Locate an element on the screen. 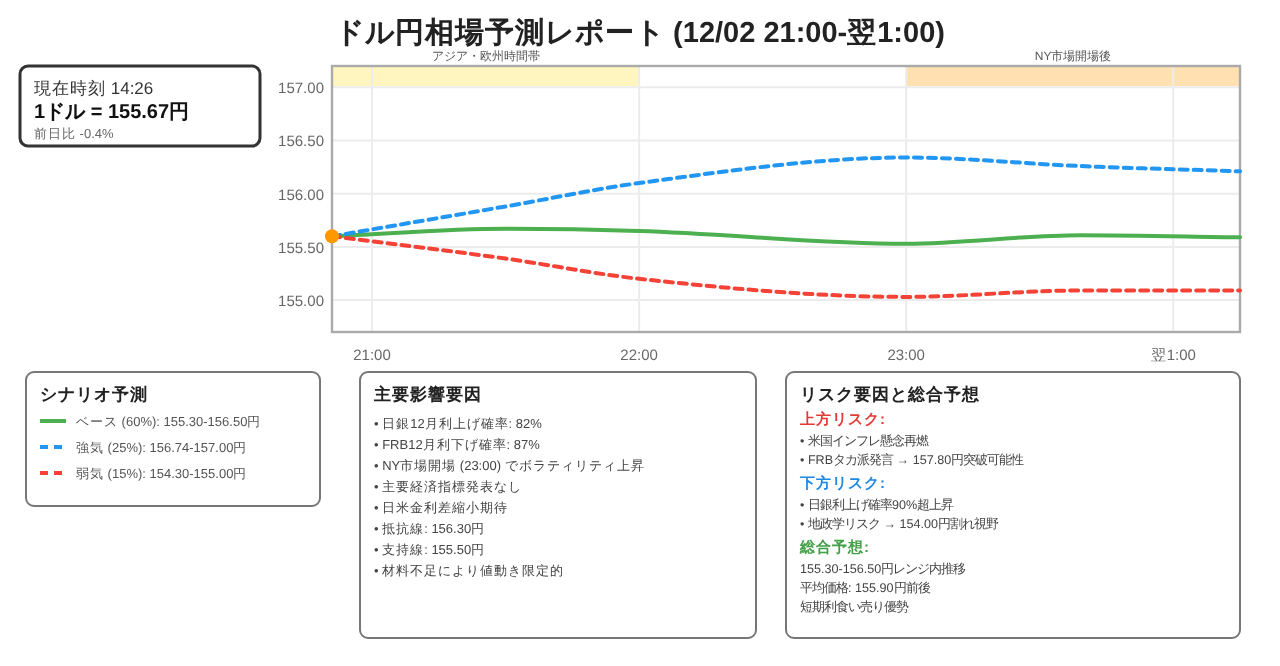 The height and width of the screenshot is (666, 1280). text: 1ドル = 155.67円 is located at coordinates (112, 113).